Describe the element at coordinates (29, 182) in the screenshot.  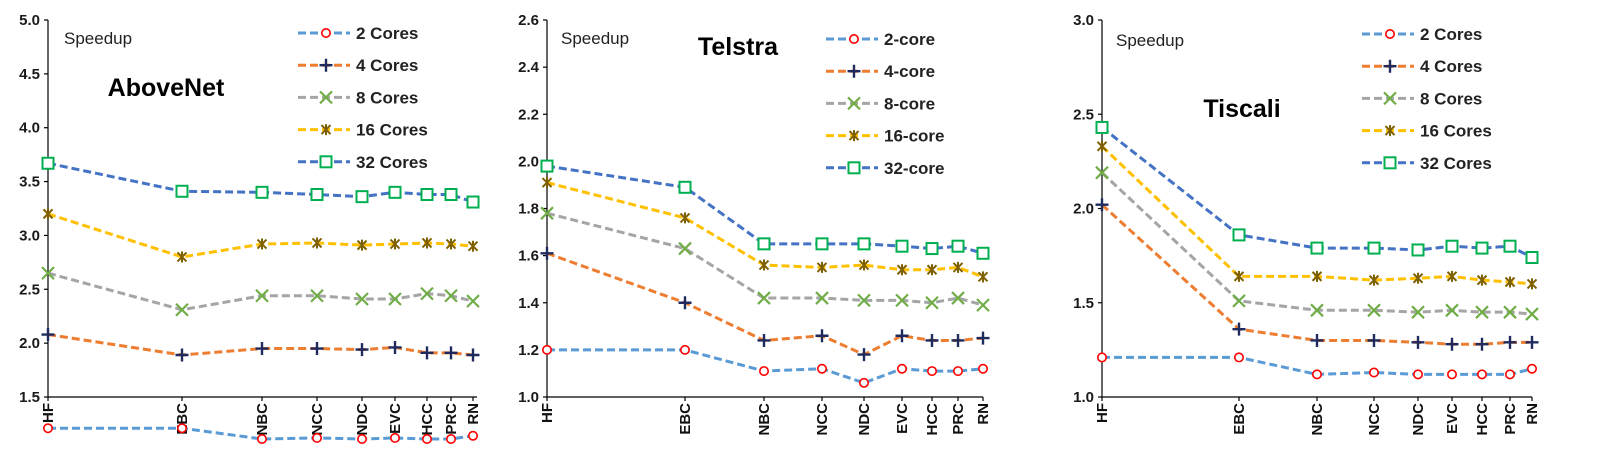
I see `y-tick-label: 3.5` at that location.